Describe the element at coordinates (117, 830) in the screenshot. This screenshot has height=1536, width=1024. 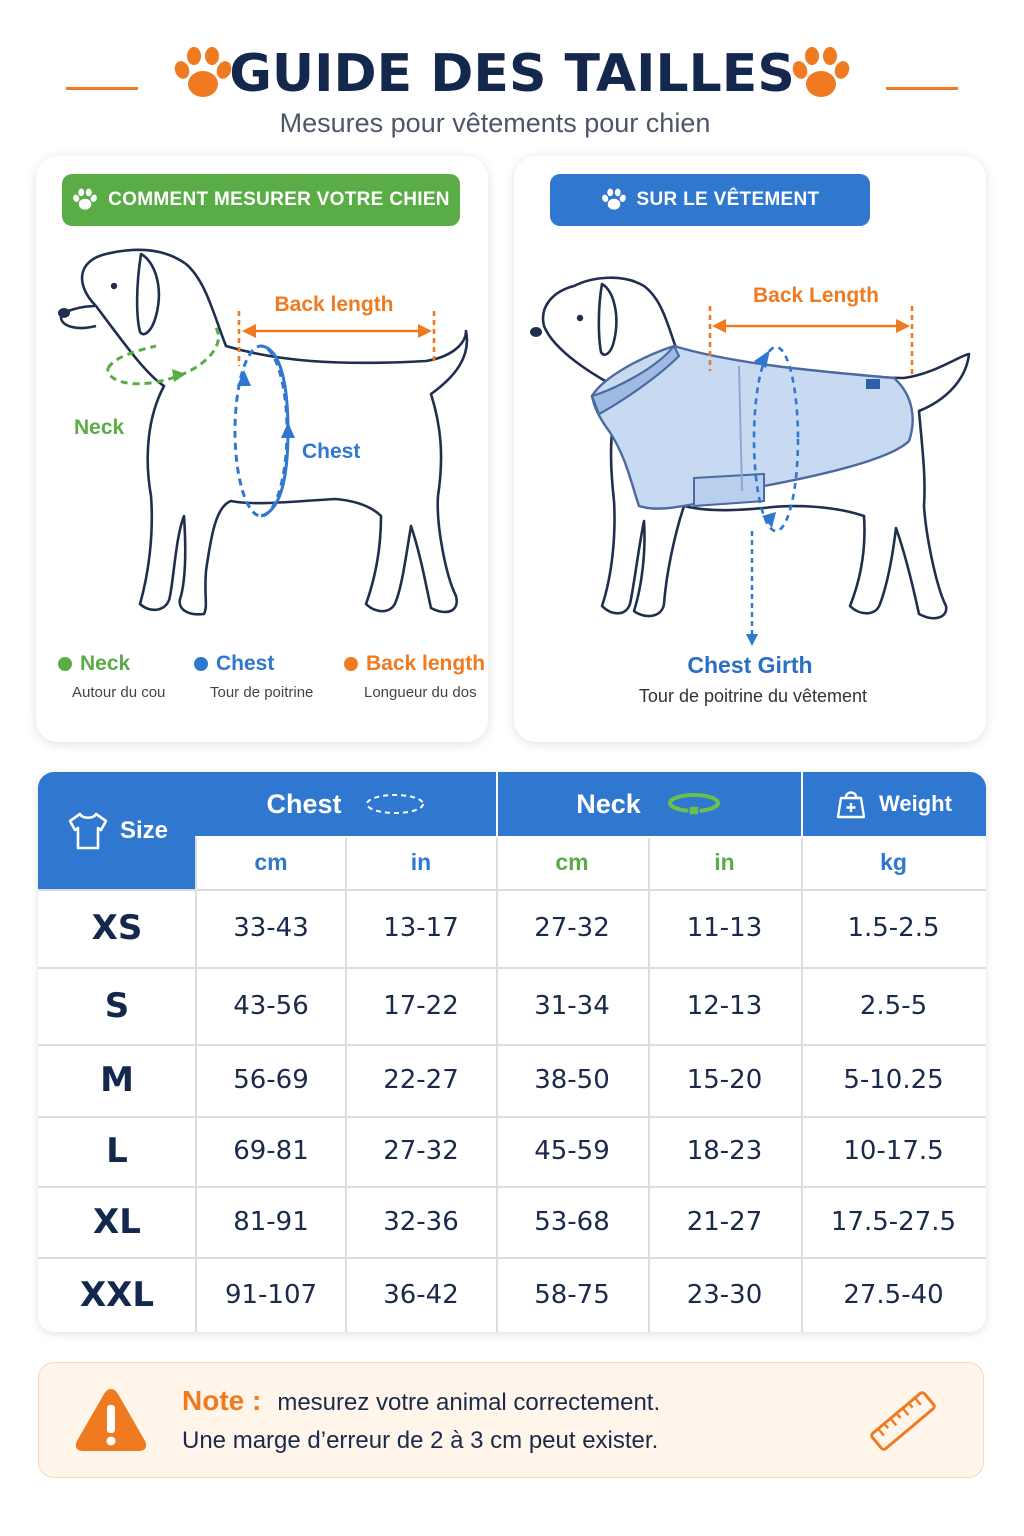
I see `size-header: Size` at that location.